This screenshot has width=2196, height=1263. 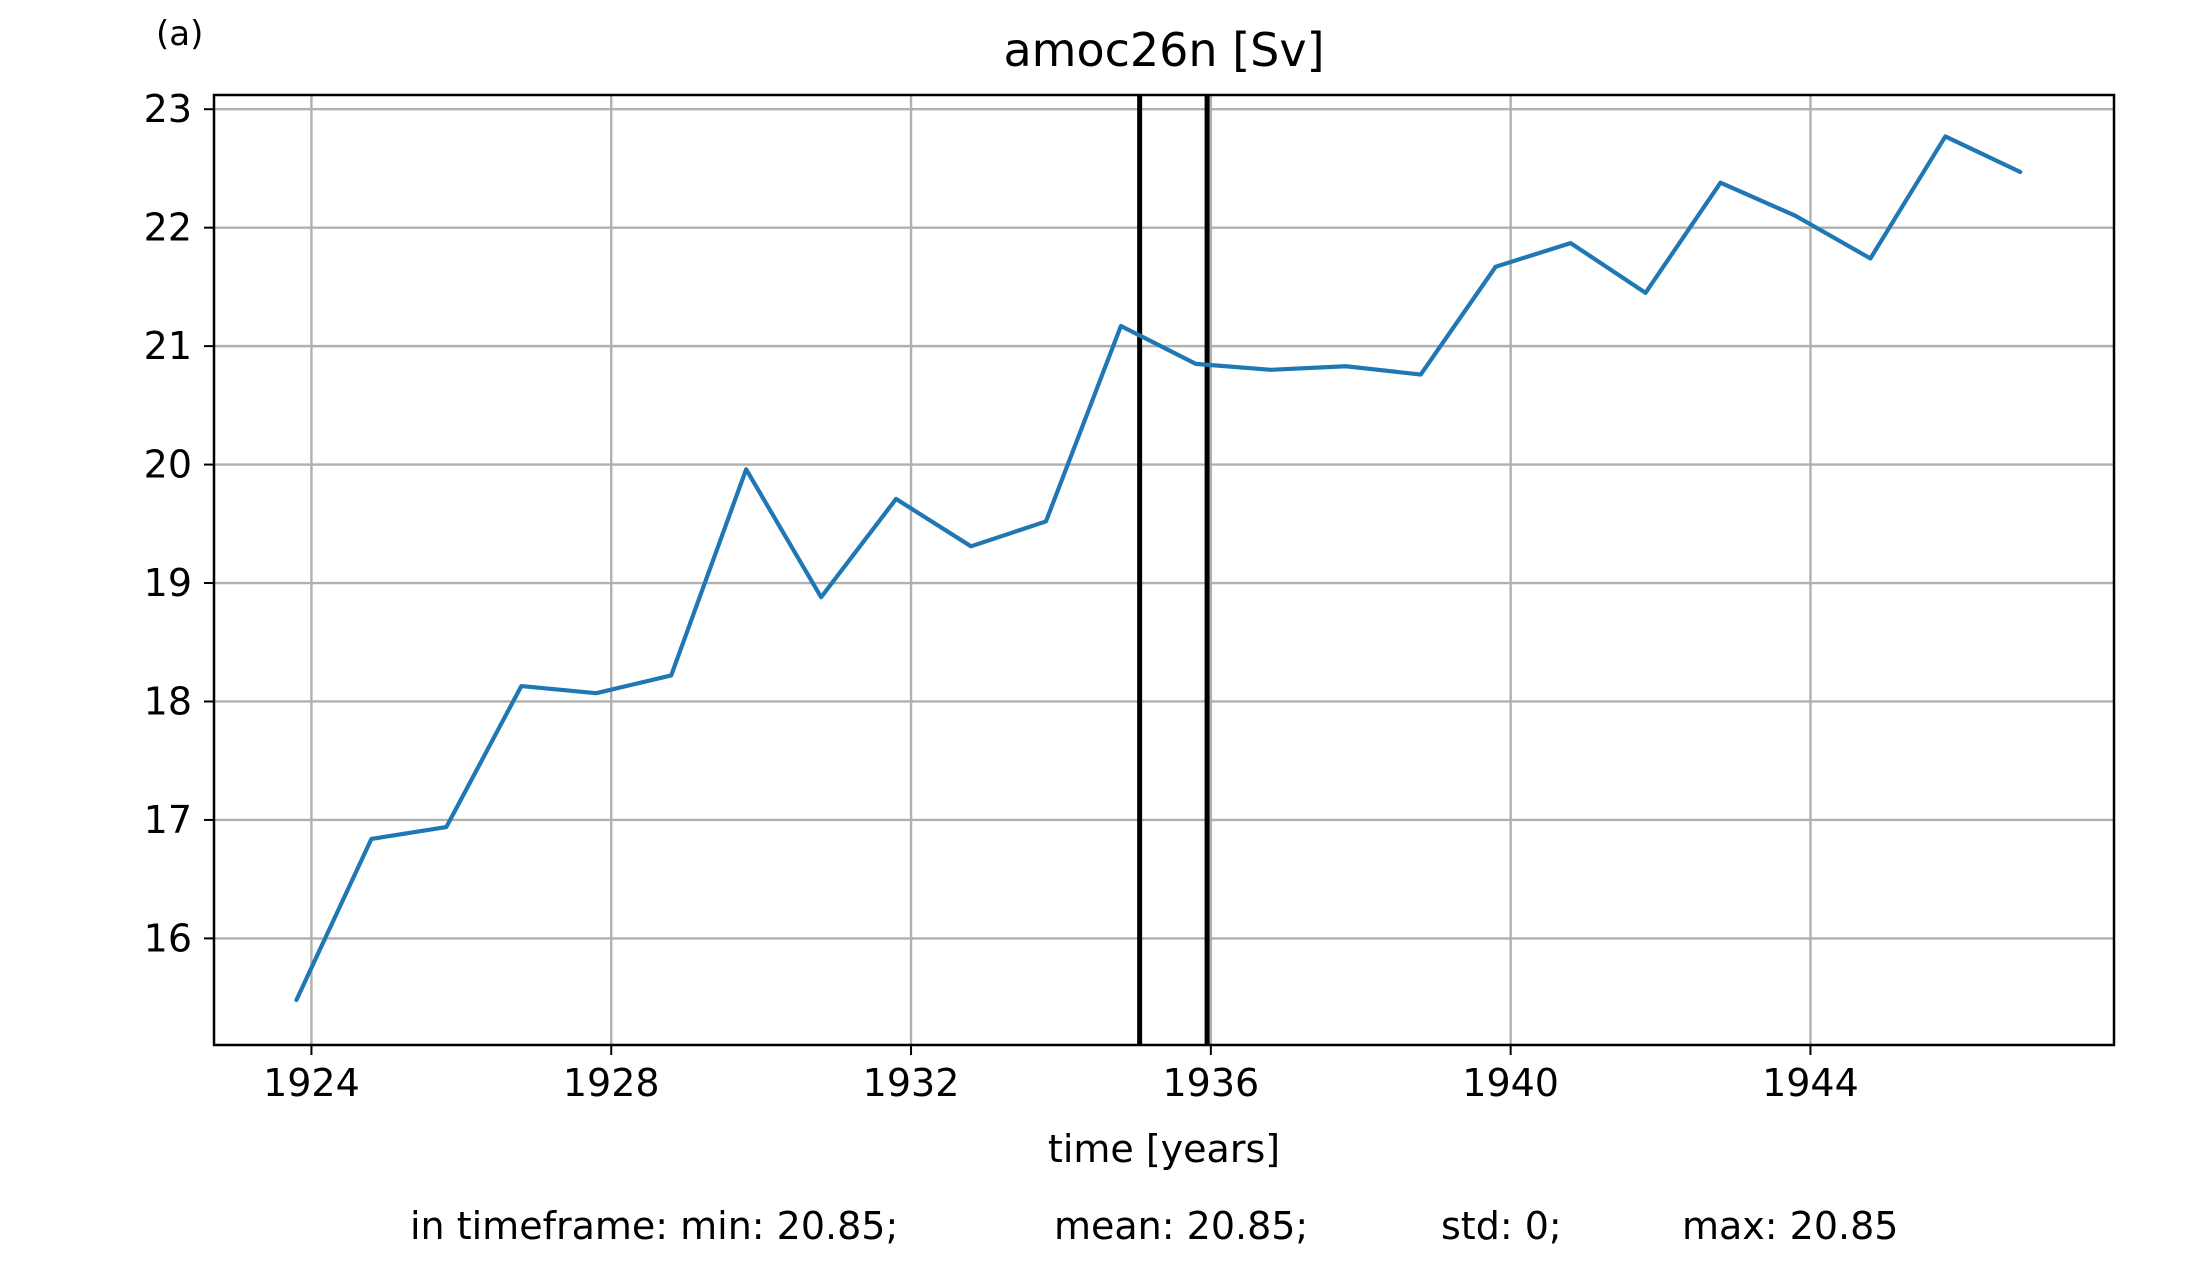 What do you see at coordinates (168, 346) in the screenshot?
I see `y-tick-label: 21` at bounding box center [168, 346].